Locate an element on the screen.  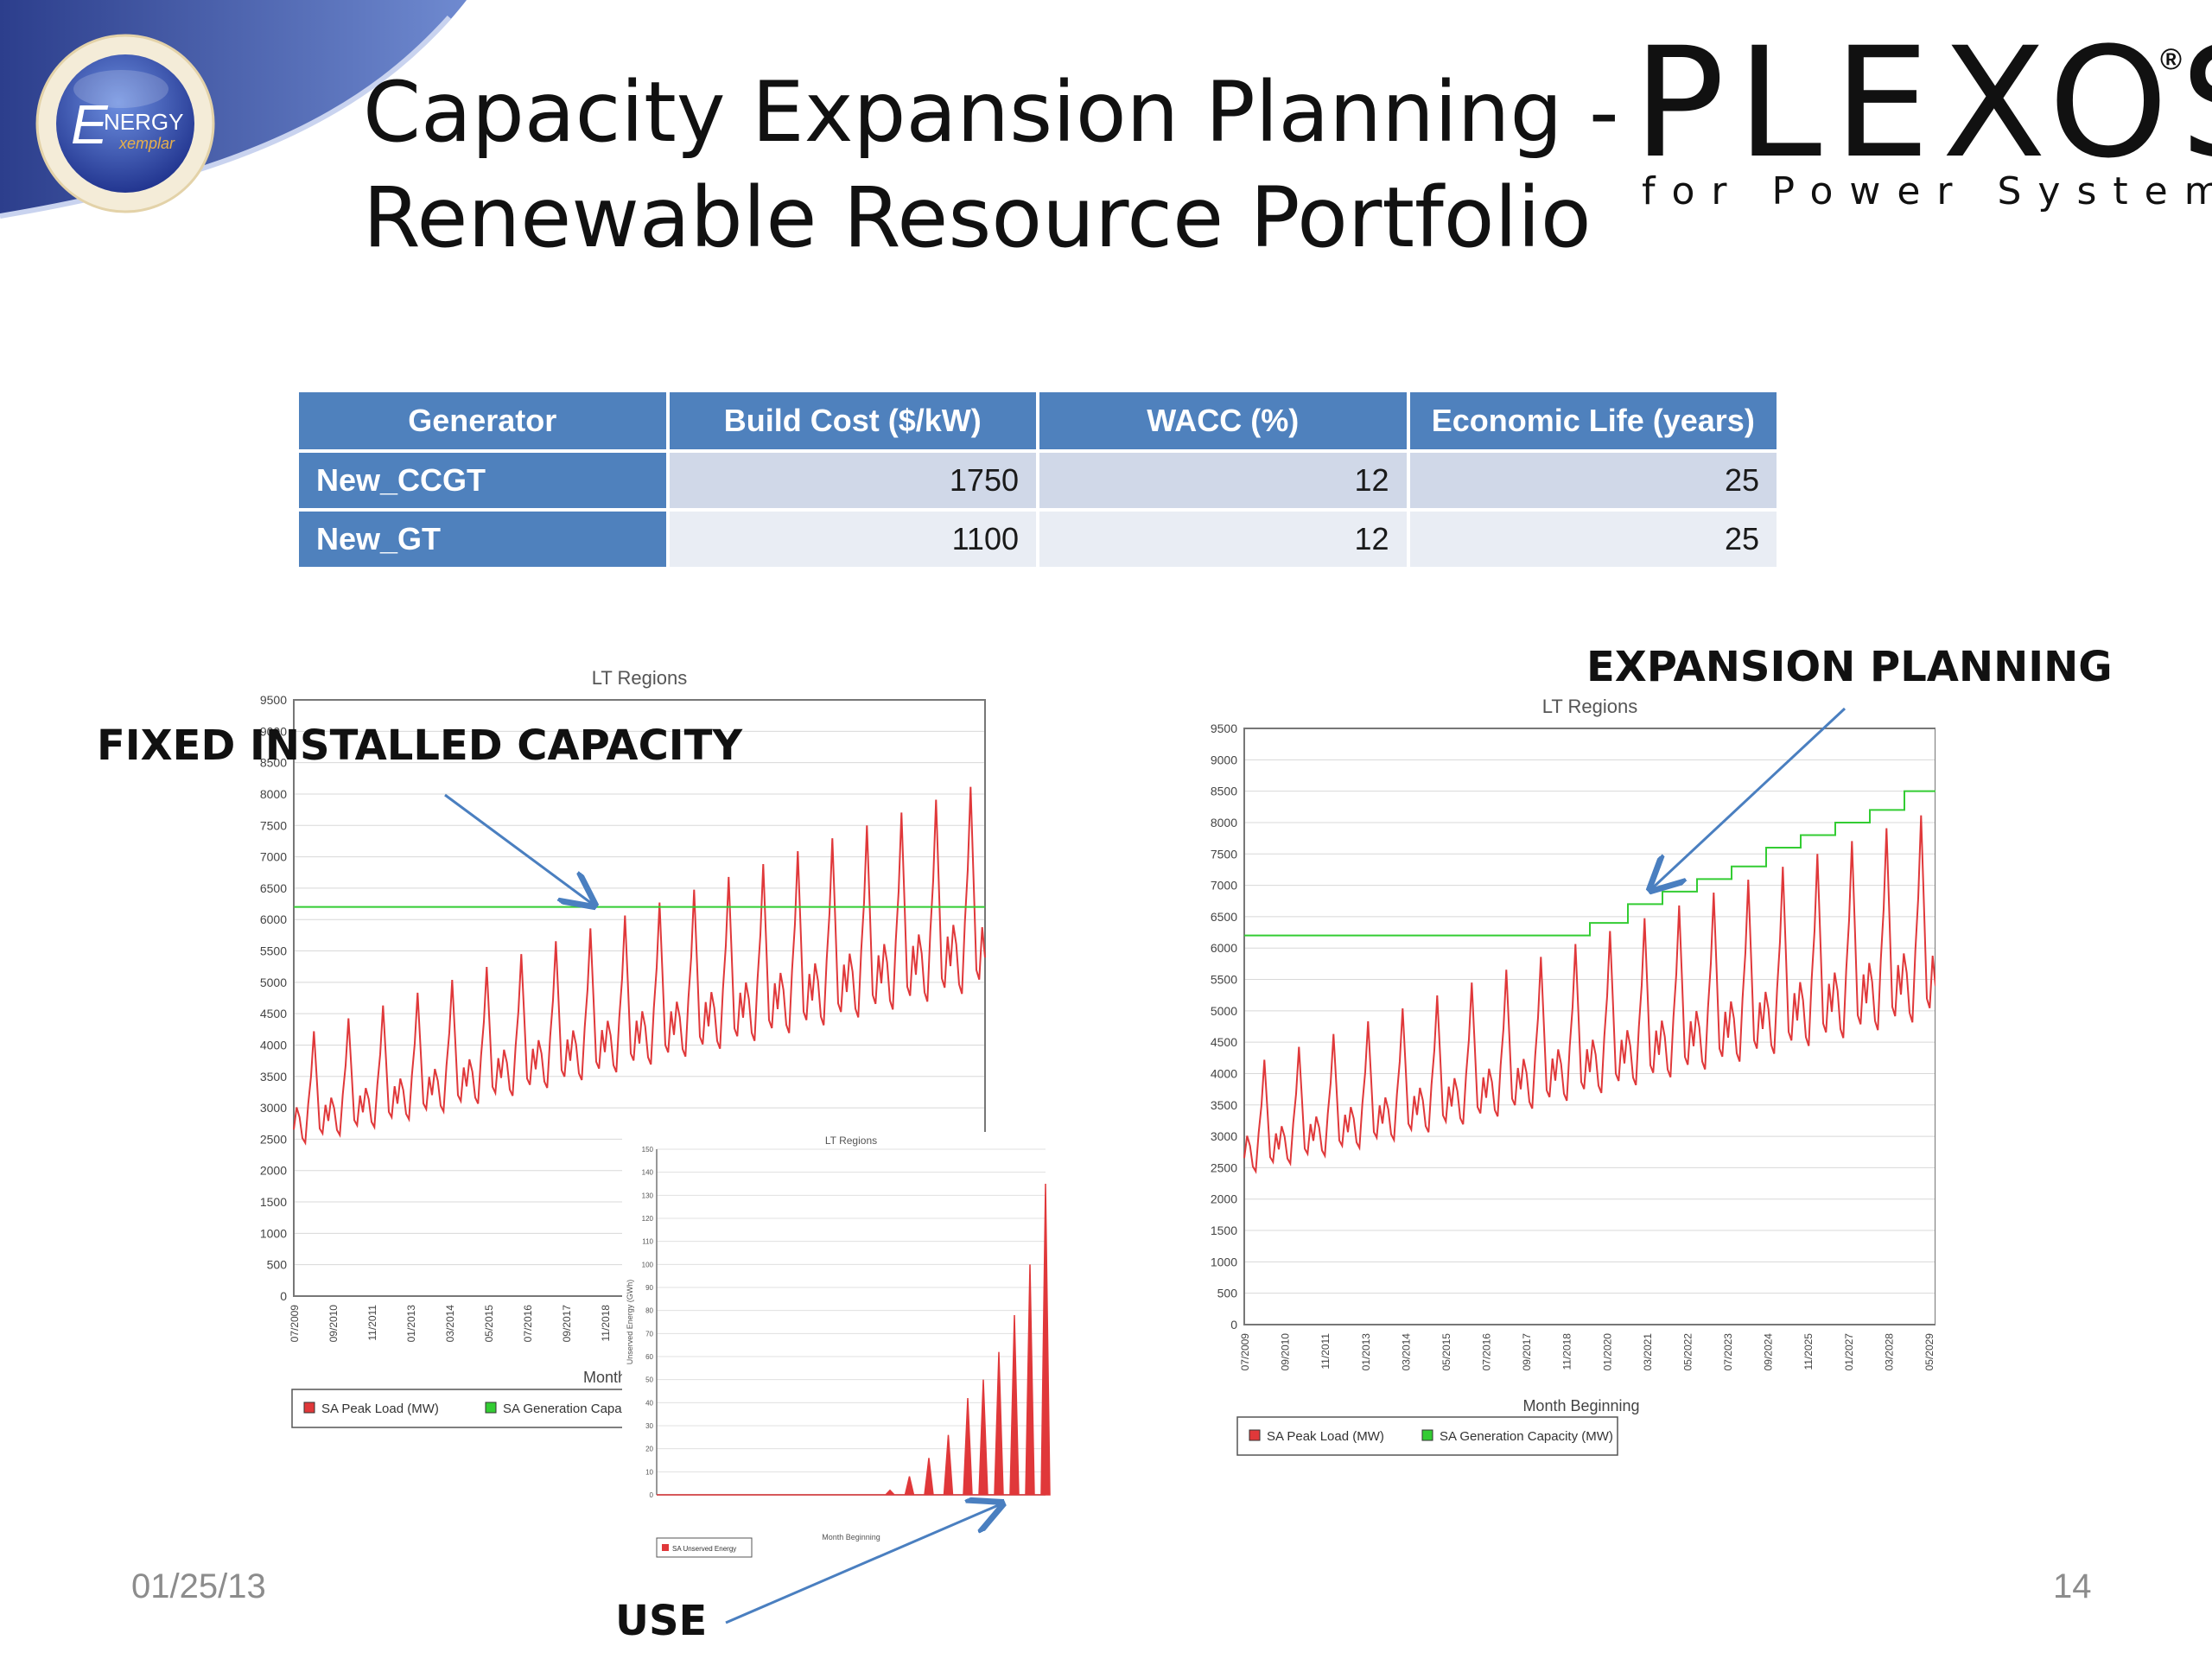
energy-exemplar-logo: E NERGY xemplar is located at coordinates (125, 123).